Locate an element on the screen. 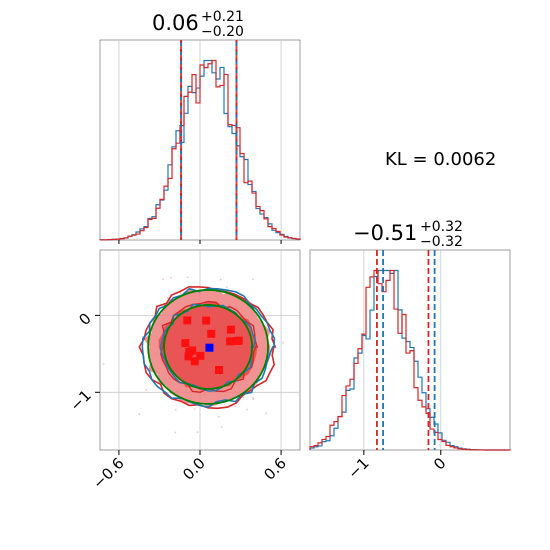 The width and height of the screenshot is (550, 550). joint-contour-inner-b is located at coordinates (209, 347).